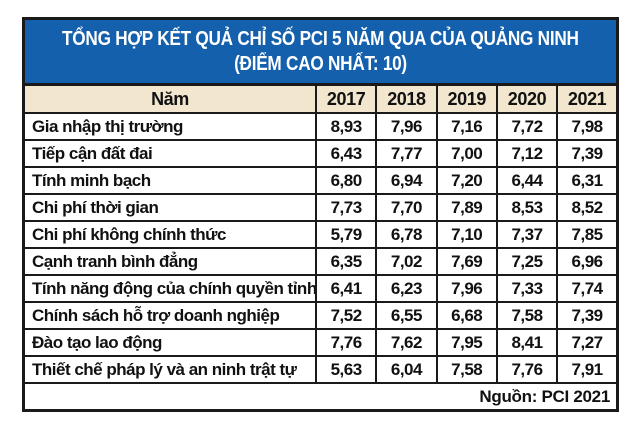  I want to click on score-cell: 6,41, so click(346, 288).